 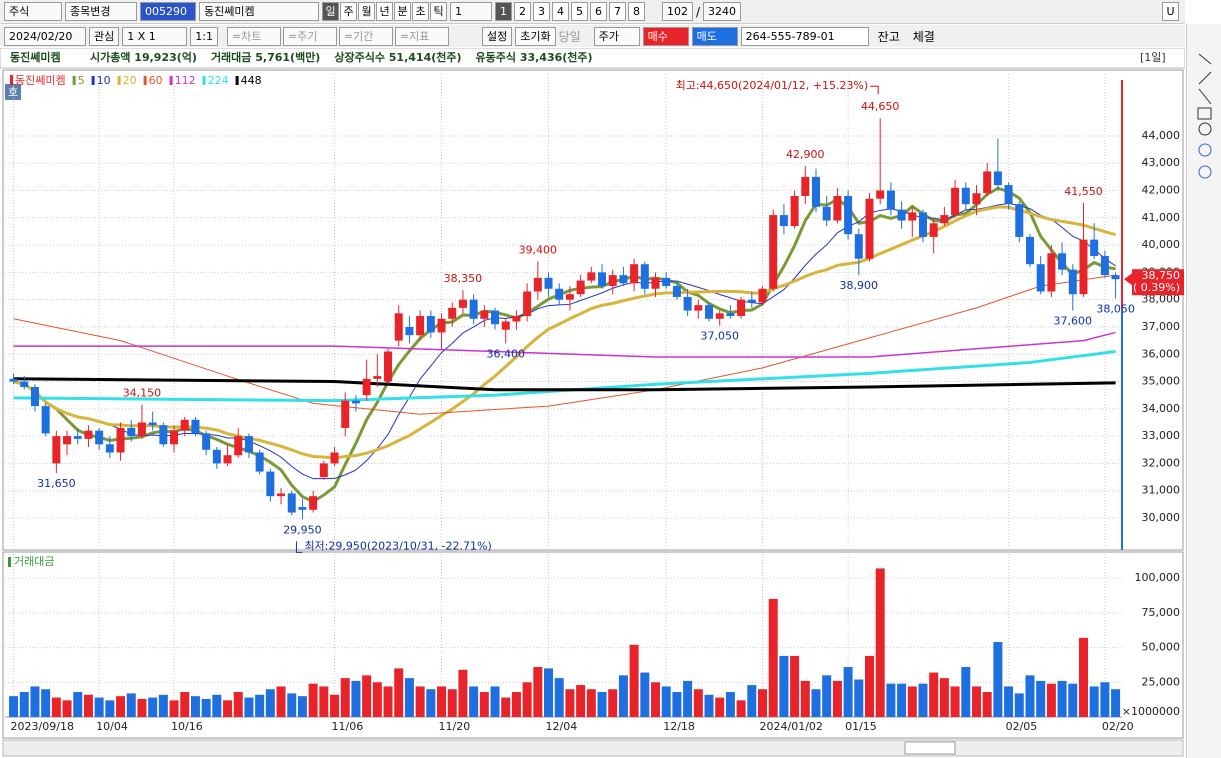 What do you see at coordinates (45, 36) in the screenshot?
I see `date: 2024/02/20` at bounding box center [45, 36].